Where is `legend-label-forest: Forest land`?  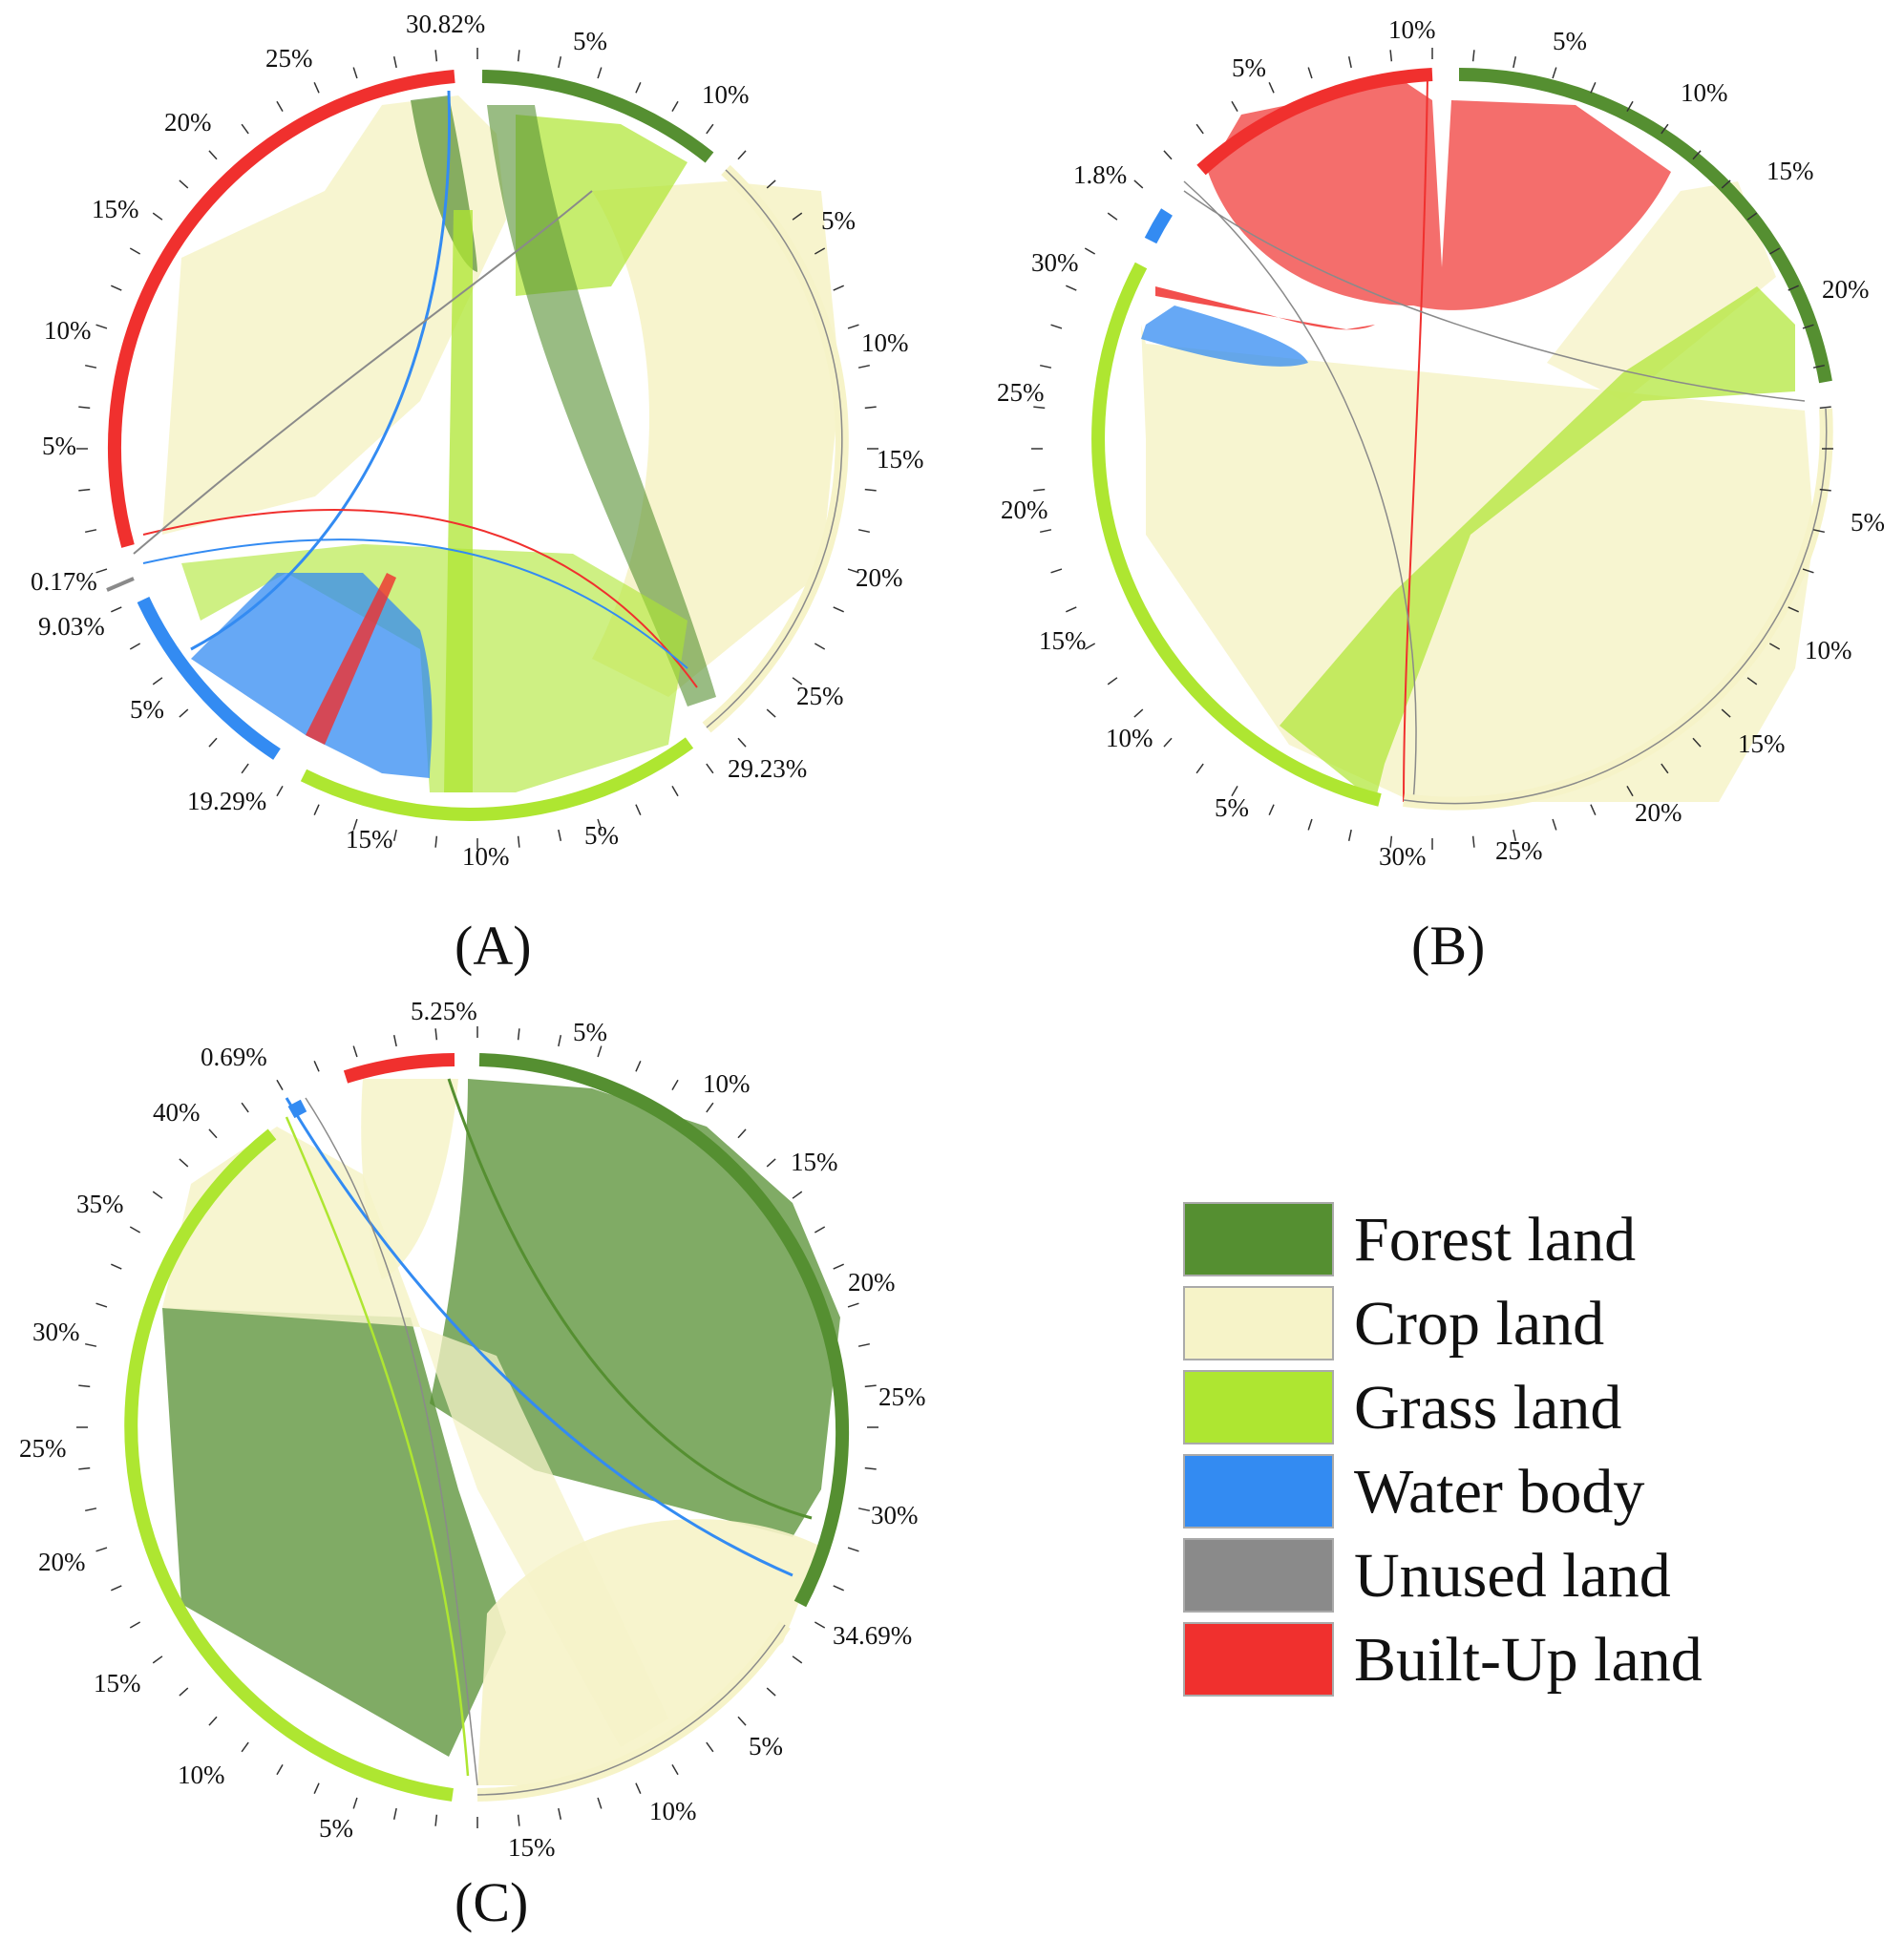 legend-label-forest: Forest land is located at coordinates (1495, 1240).